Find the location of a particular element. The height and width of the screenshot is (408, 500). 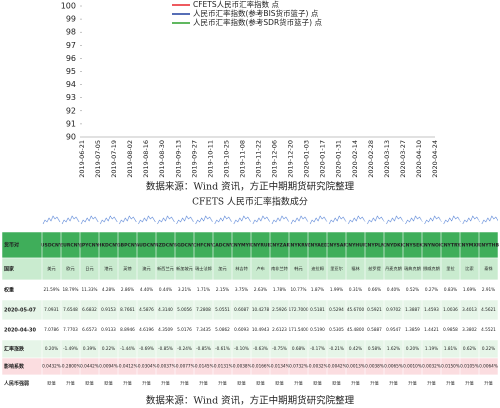

table-cell: -0.61% is located at coordinates (222, 348).